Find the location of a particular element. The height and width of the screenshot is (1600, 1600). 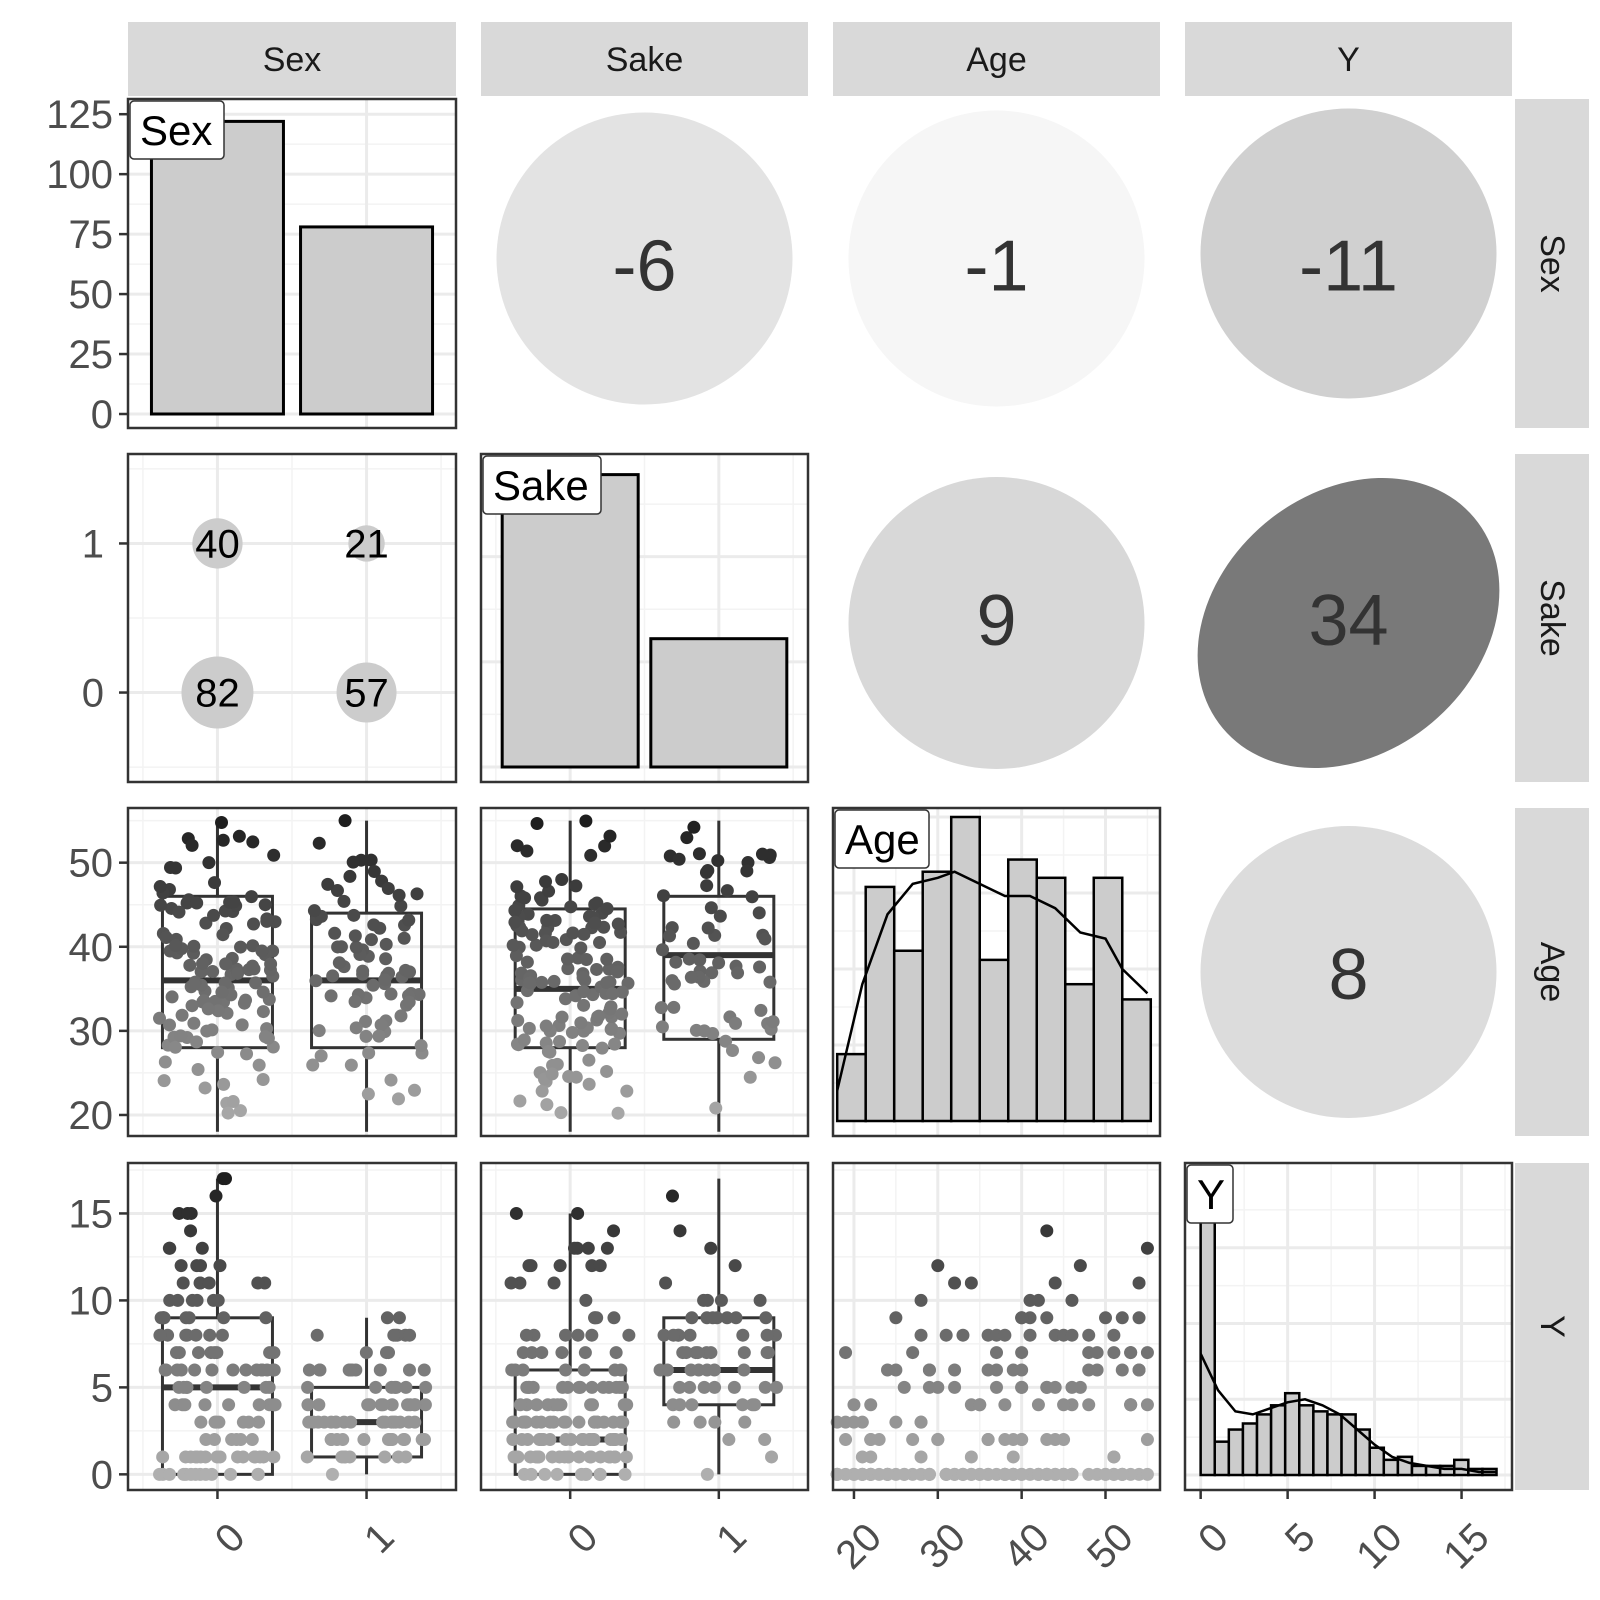

x-tick-label-y-0: 0 is located at coordinates (1213, 1538).